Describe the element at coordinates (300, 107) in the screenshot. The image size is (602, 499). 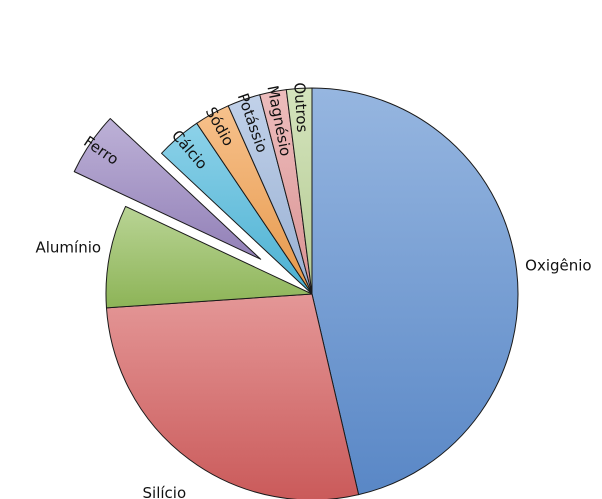
I see `pie-label-outros: Outros` at that location.